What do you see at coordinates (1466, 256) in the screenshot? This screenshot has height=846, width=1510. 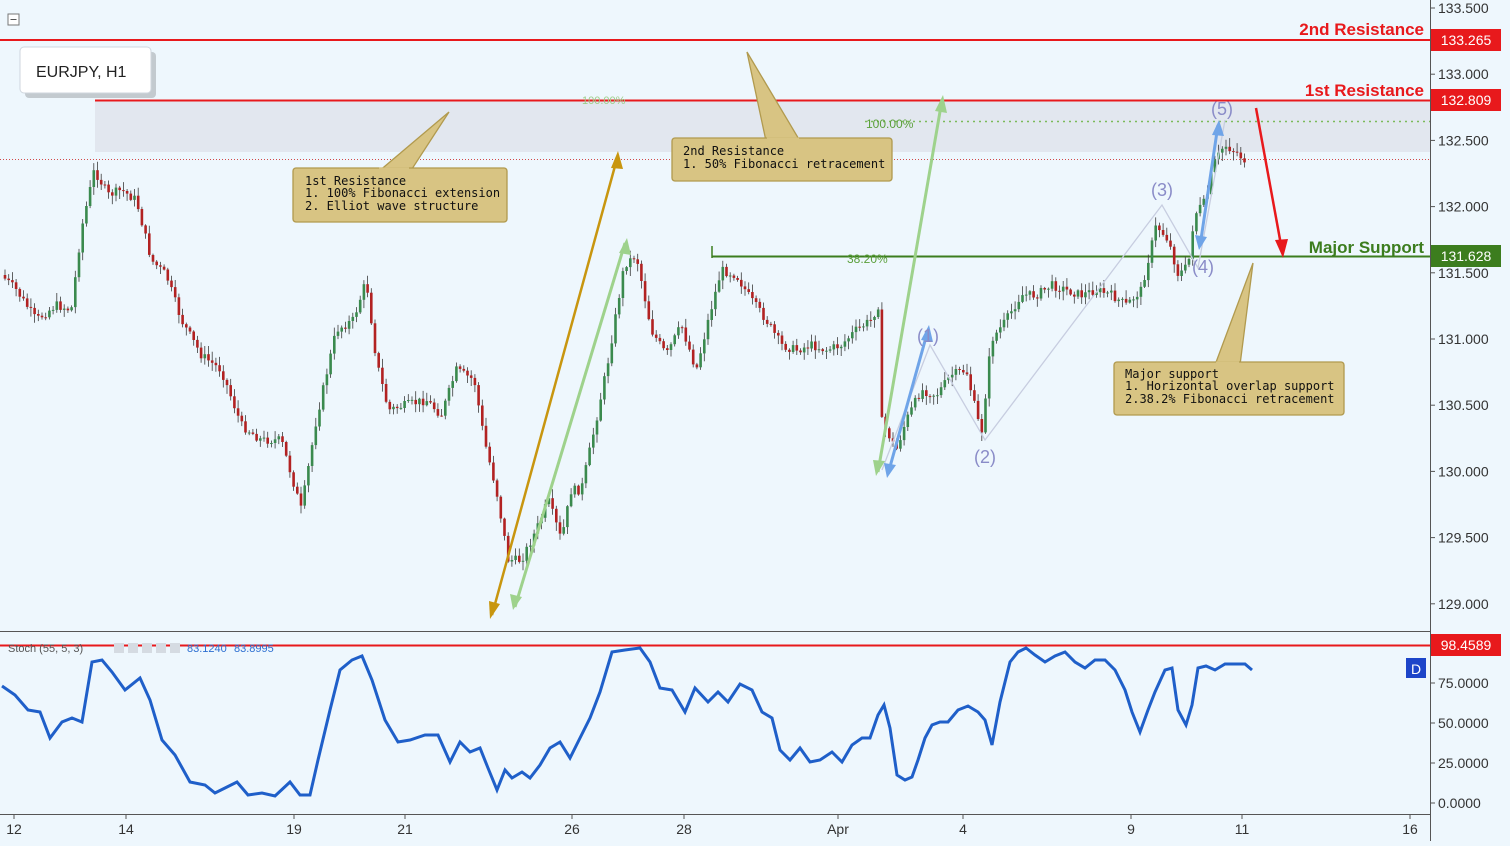 I see `major-support-price: 131.628` at bounding box center [1466, 256].